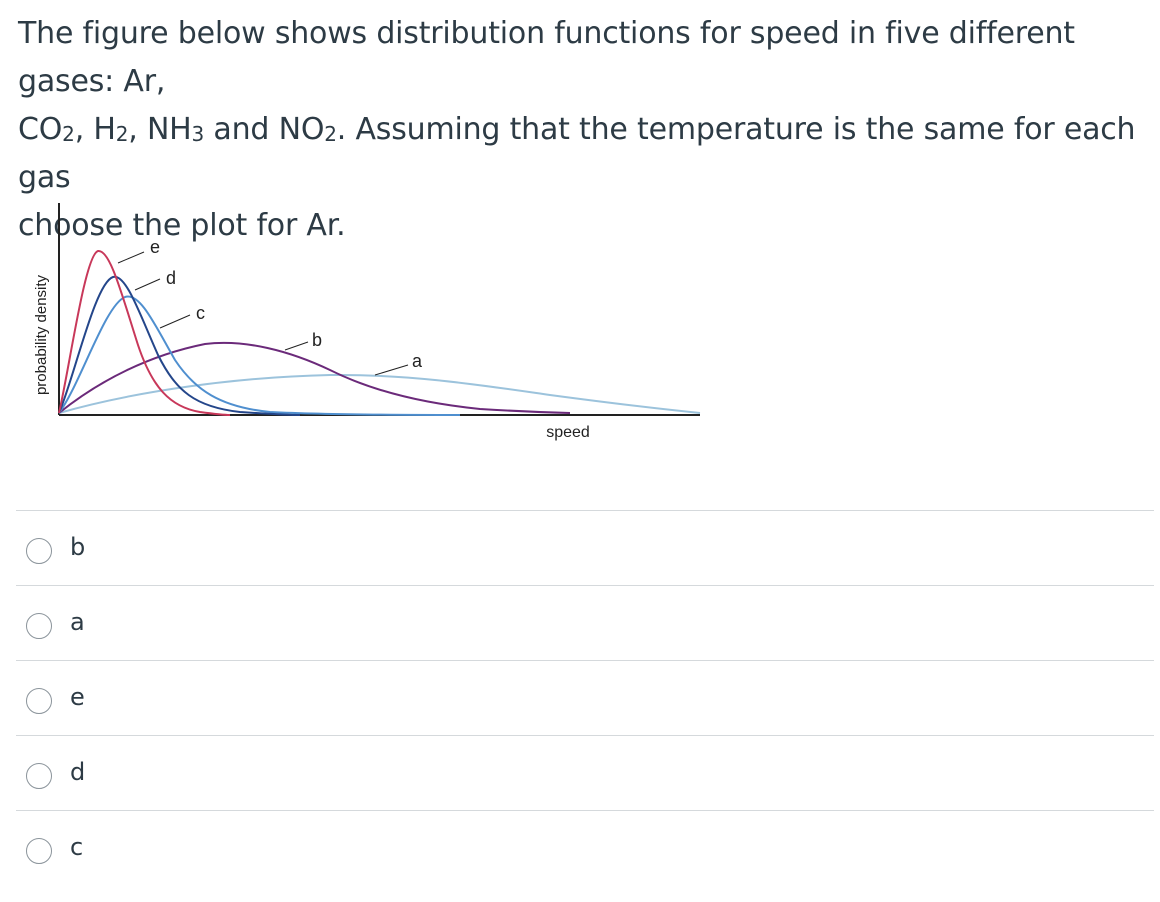 The height and width of the screenshot is (902, 1160). Describe the element at coordinates (155, 247) in the screenshot. I see `curve-label-e: e` at that location.